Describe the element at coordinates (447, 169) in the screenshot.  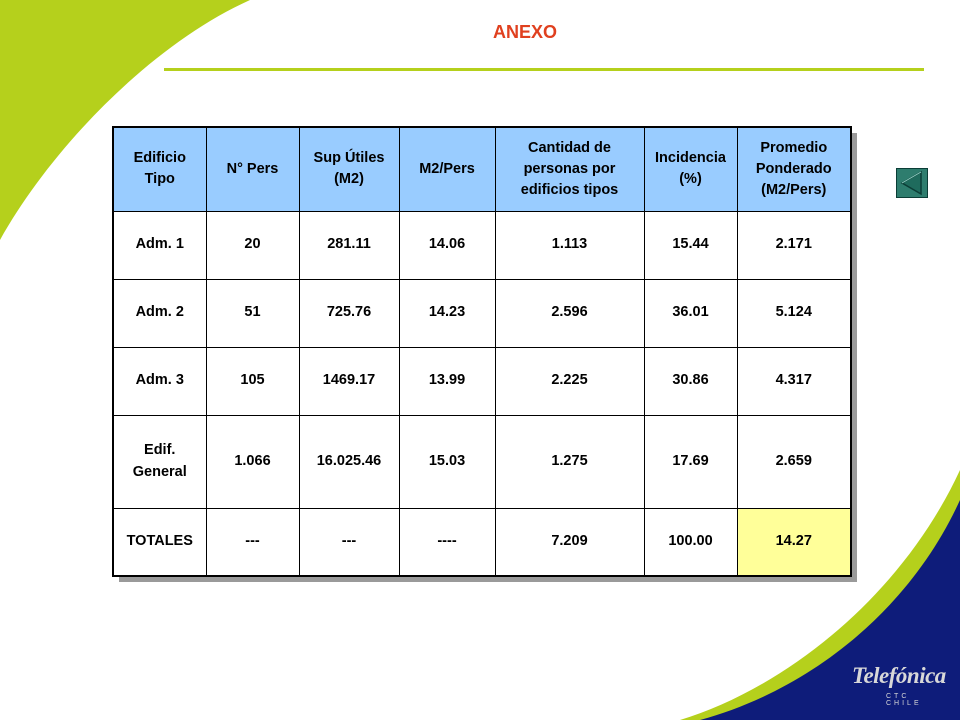
I see `header-m2-pers: M2/Pers` at that location.